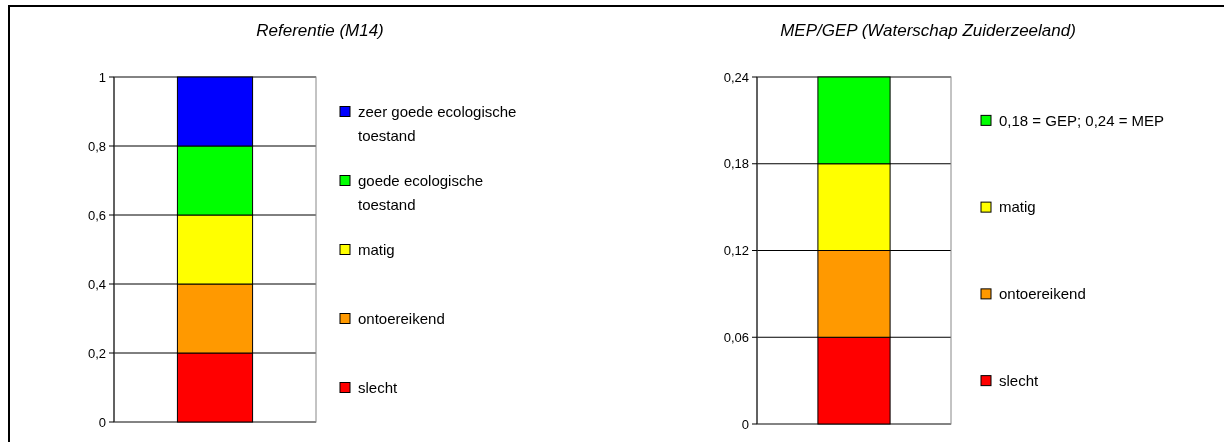 This screenshot has width=1224, height=442. What do you see at coordinates (736, 77) in the screenshot?
I see `y-tick-label: 0,24` at bounding box center [736, 77].